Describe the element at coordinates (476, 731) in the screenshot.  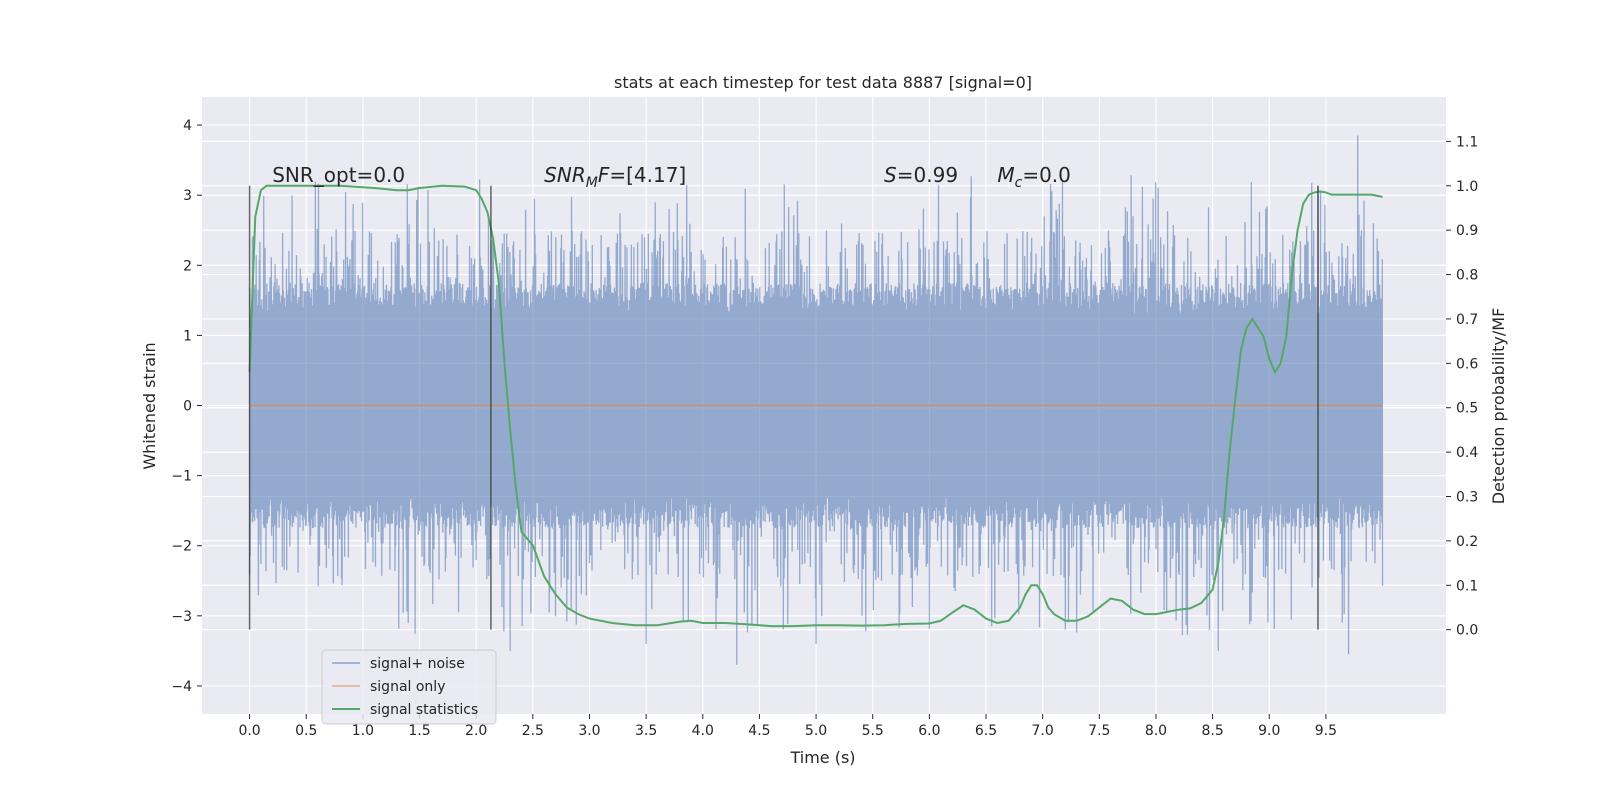
I see `x-tick-label: 2.0` at that location.